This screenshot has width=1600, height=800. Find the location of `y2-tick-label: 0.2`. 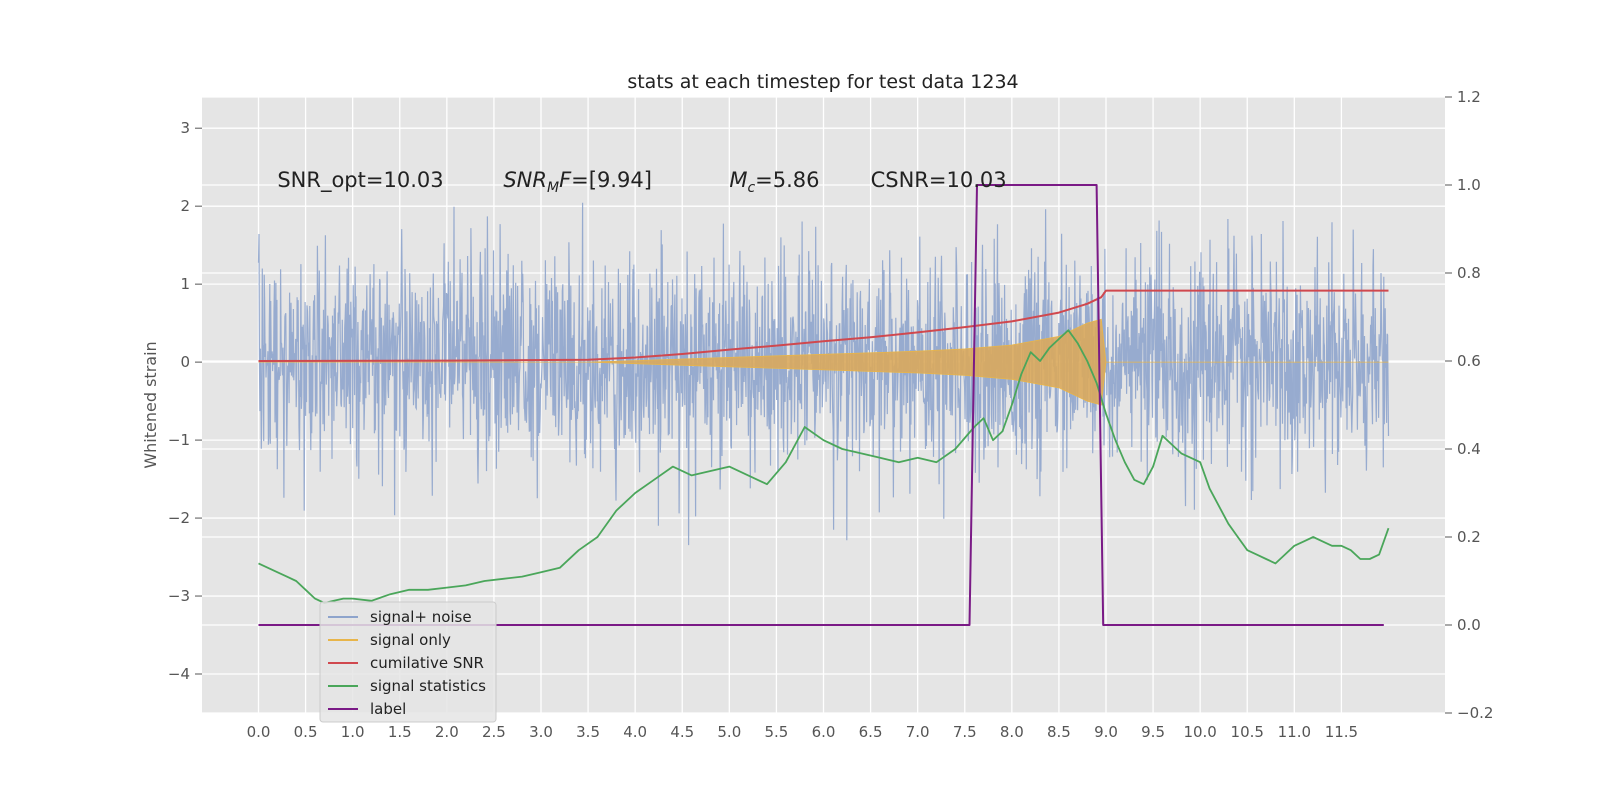

y2-tick-label: 0.2 is located at coordinates (1469, 537).